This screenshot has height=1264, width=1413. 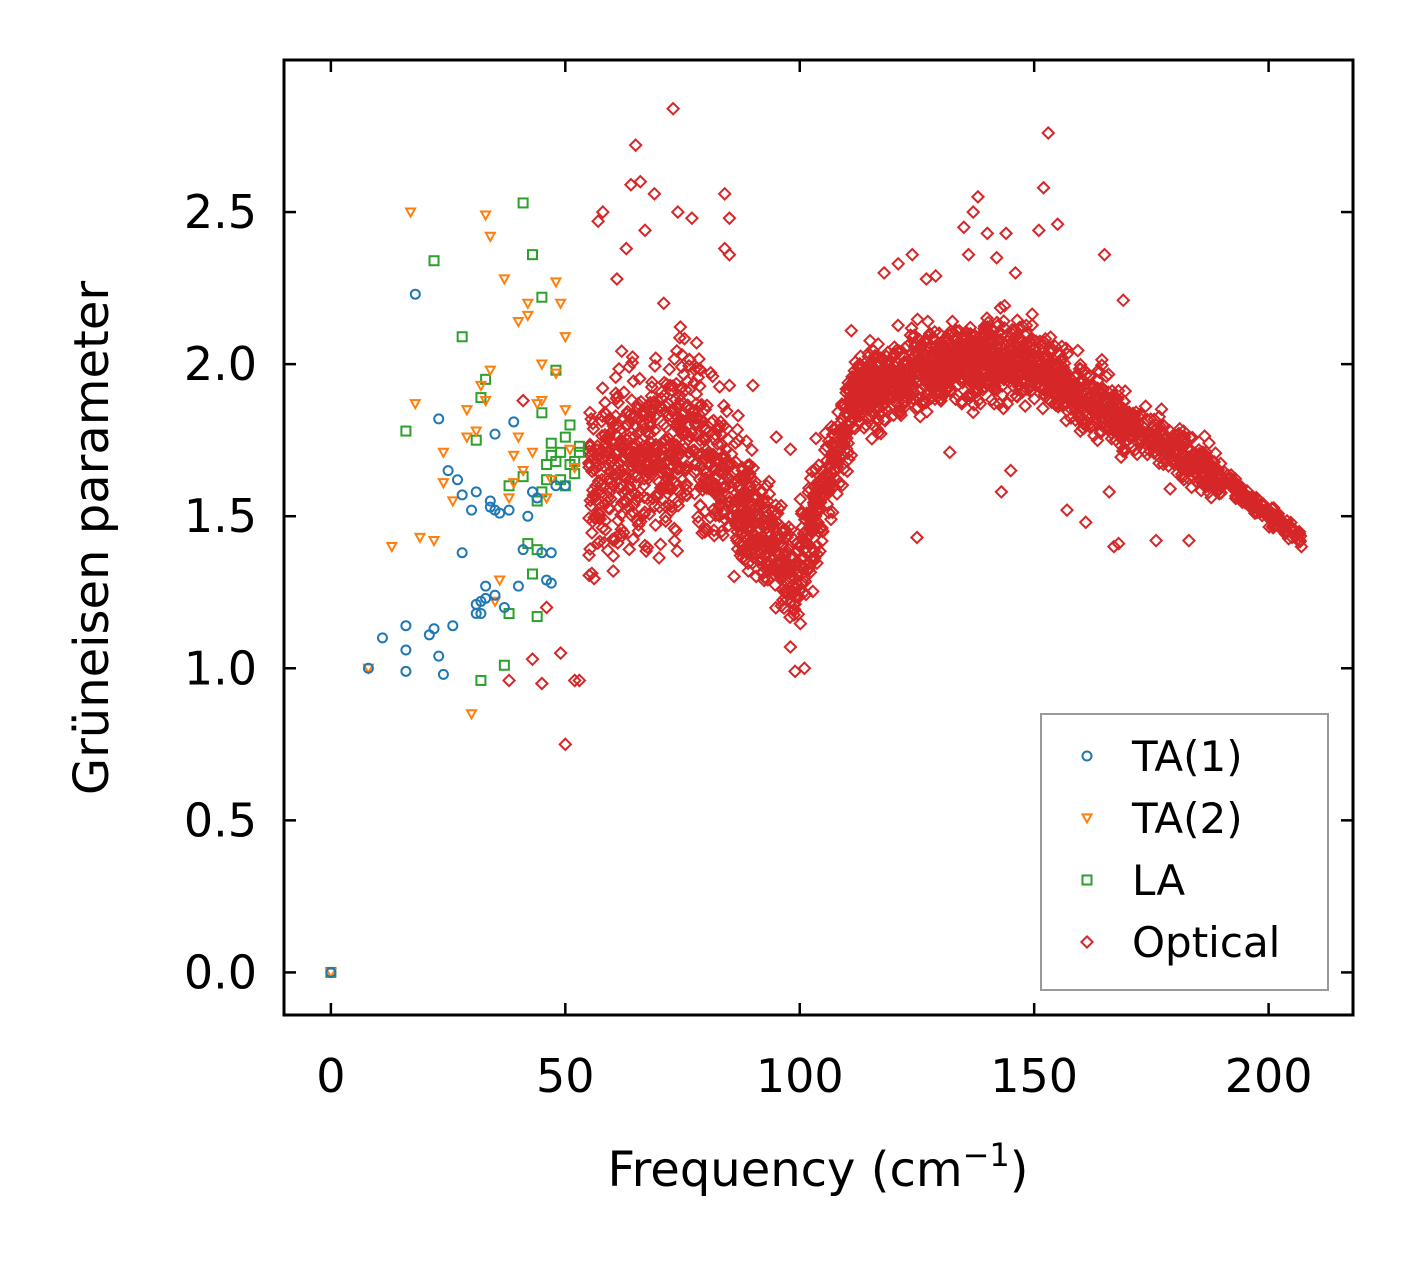 I want to click on y-tick-label: 2.0, so click(x=220, y=364).